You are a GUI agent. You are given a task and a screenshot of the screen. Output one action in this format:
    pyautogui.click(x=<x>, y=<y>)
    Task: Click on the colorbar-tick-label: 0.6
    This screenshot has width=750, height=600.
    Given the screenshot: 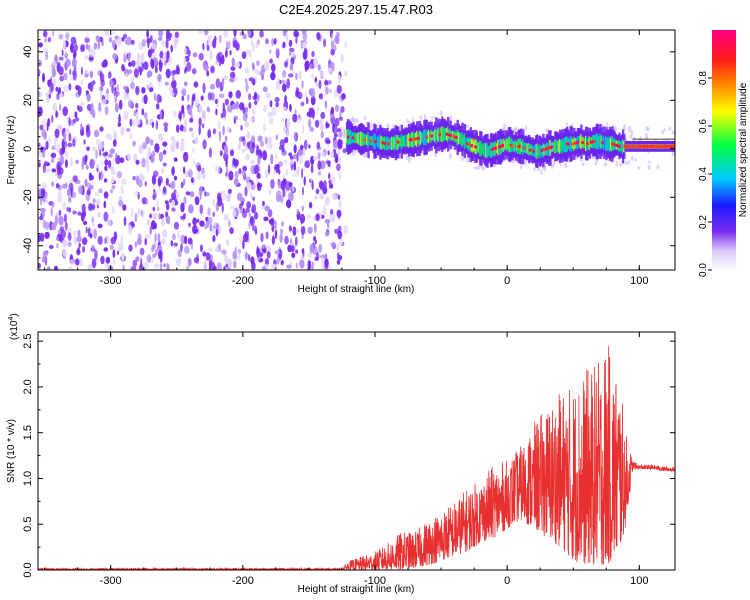 What is the action you would take?
    pyautogui.click(x=703, y=126)
    